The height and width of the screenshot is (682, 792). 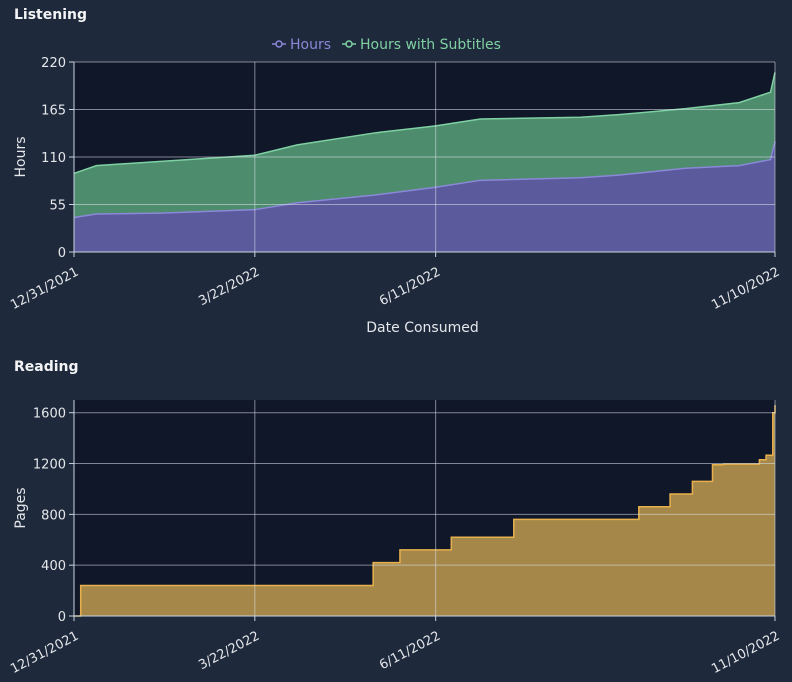 What do you see at coordinates (49, 414) in the screenshot?
I see `reading-y-tick-label: 1600` at bounding box center [49, 414].